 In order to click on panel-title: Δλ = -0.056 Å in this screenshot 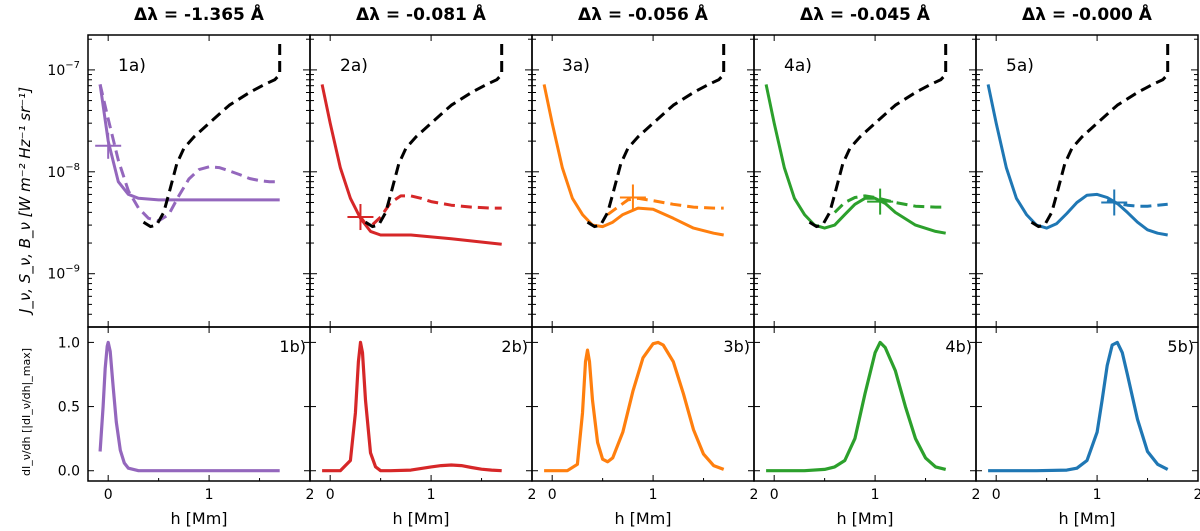, I will do `click(643, 13)`.